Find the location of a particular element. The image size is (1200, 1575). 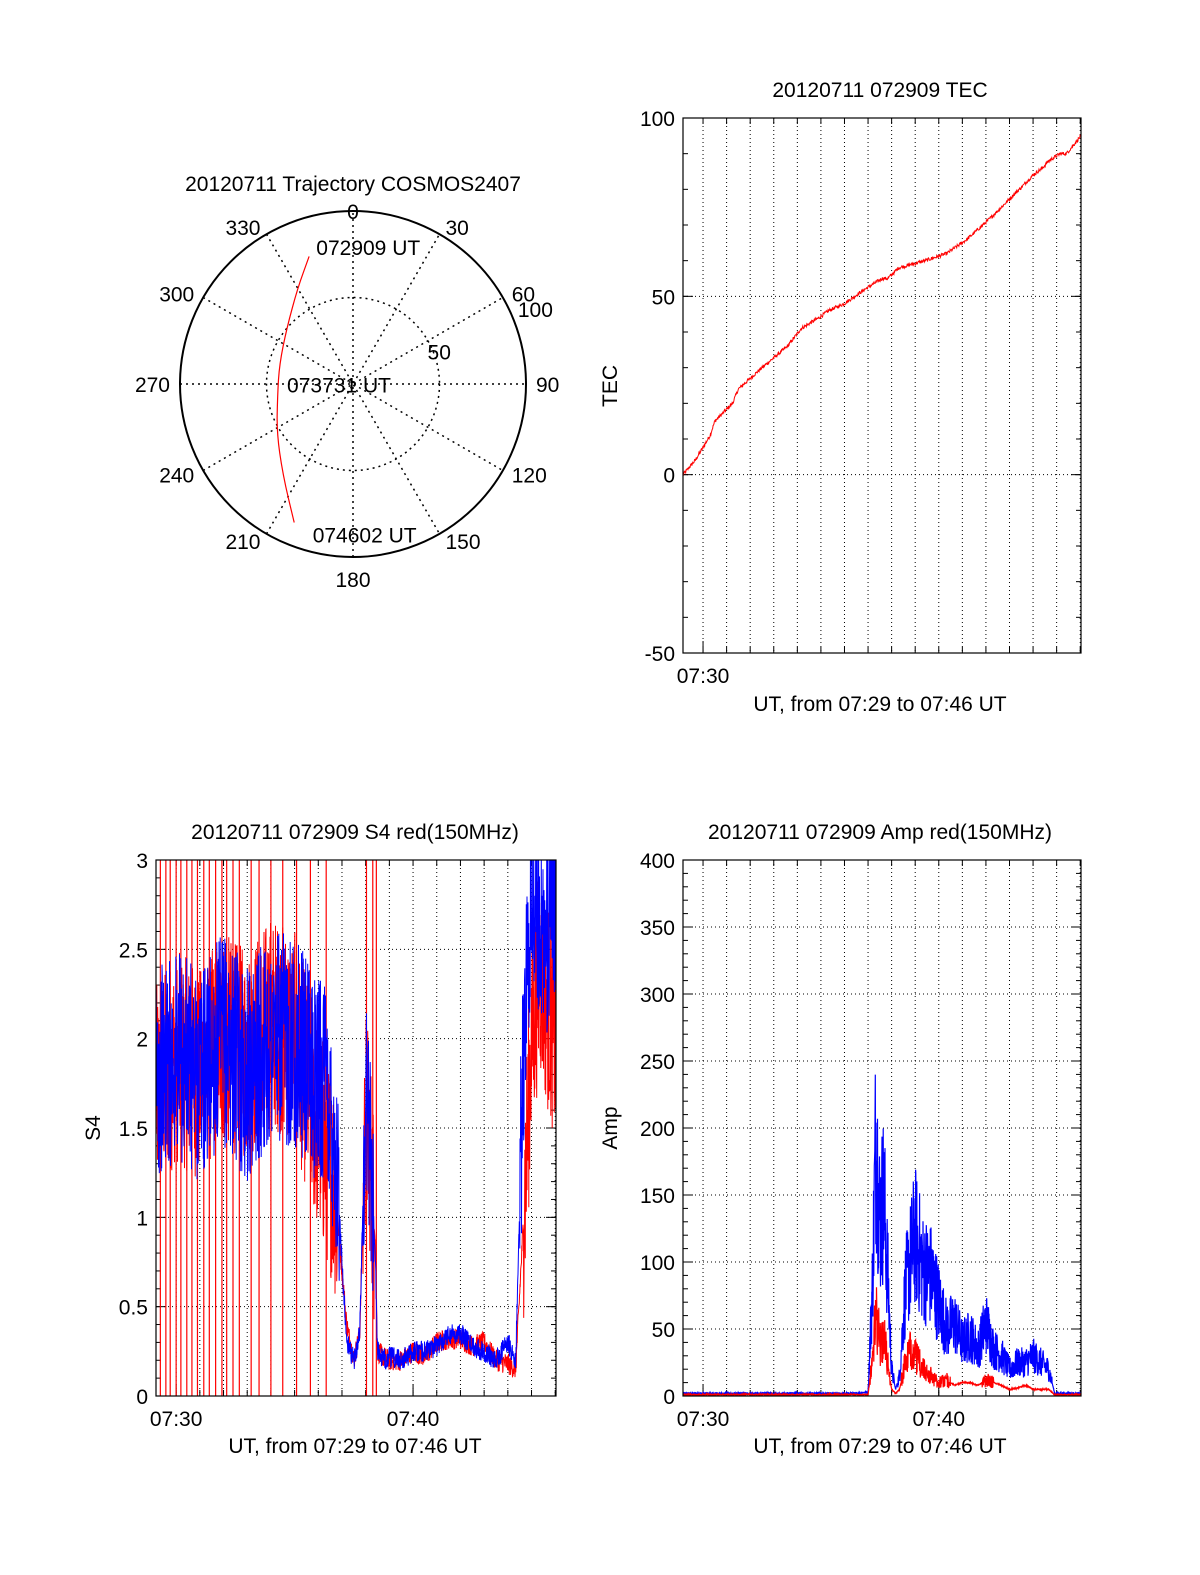

y-tick-label: 2 is located at coordinates (142, 1040).